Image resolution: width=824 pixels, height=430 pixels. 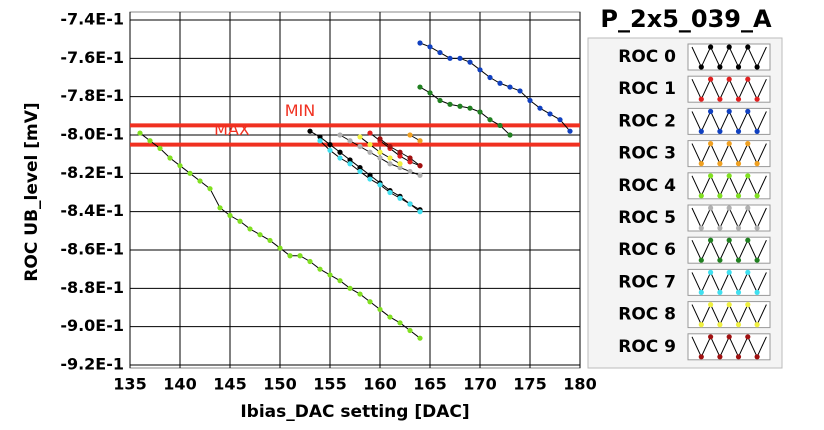 I want to click on legend-label: ROC 9, so click(x=647, y=347).